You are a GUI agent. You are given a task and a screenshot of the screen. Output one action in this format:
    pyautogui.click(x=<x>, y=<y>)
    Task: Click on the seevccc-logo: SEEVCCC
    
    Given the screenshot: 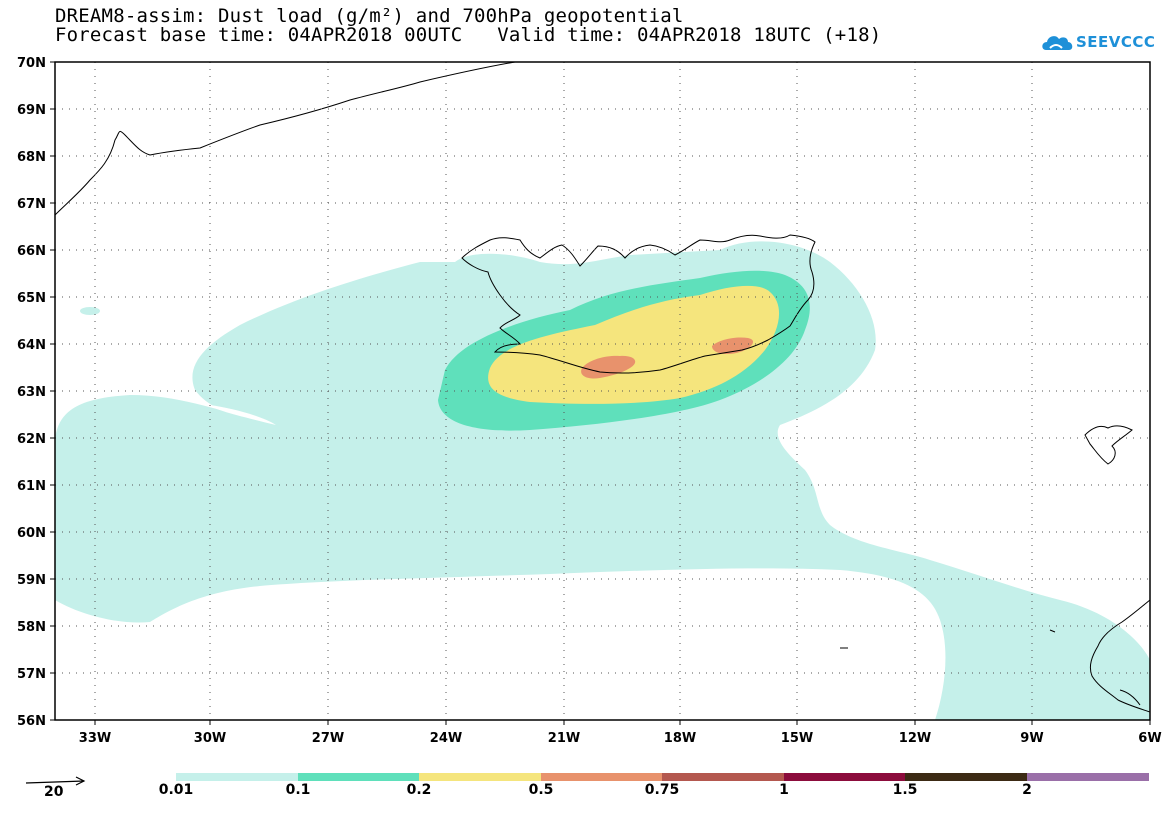 What is the action you would take?
    pyautogui.click(x=1100, y=43)
    